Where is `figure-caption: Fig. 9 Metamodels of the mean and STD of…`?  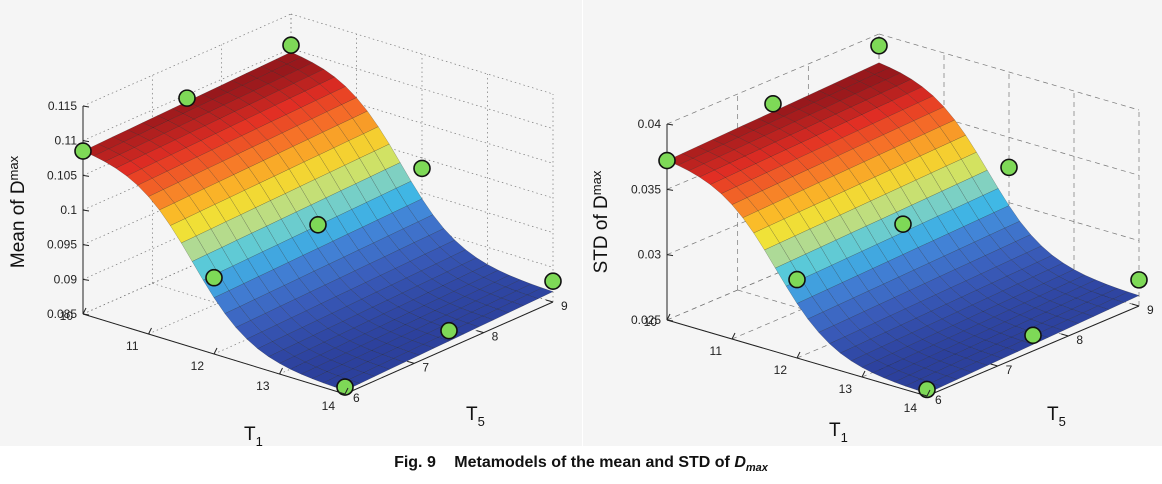
figure-caption: Fig. 9 Metamodels of the mean and STD of… is located at coordinates (581, 464).